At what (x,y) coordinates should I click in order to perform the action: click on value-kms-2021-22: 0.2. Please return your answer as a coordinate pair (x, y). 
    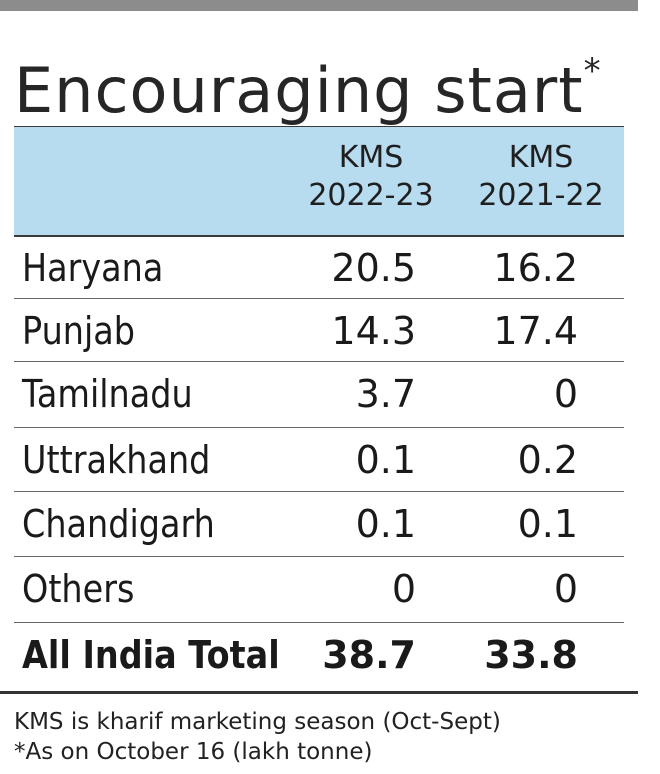
    Looking at the image, I should click on (547, 460).